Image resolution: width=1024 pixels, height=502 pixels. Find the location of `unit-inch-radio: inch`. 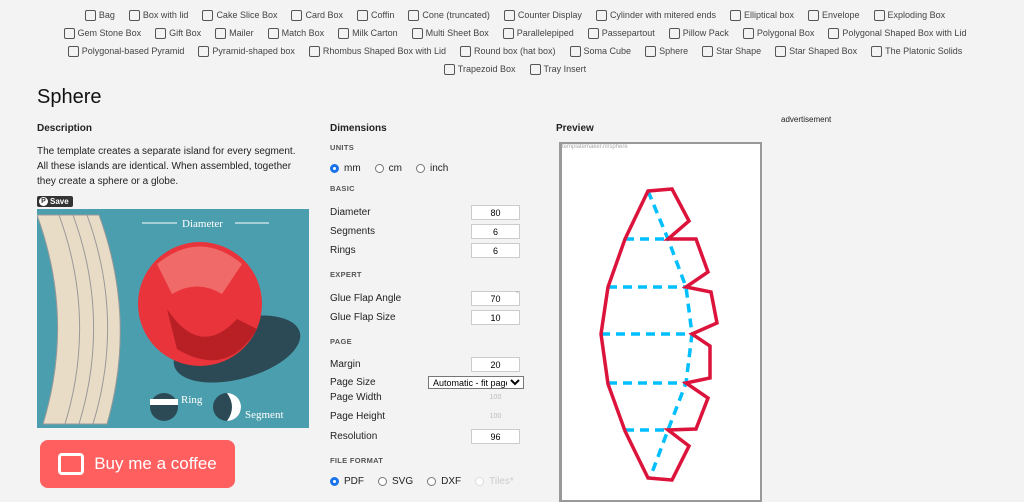

unit-inch-radio: inch is located at coordinates (432, 168).